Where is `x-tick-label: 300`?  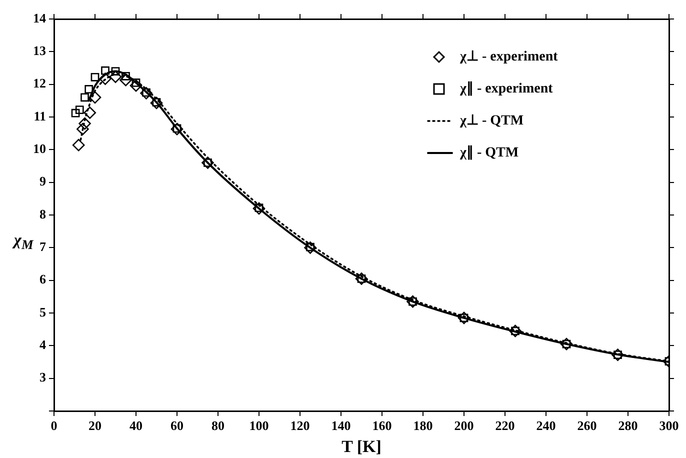 x-tick-label: 300 is located at coordinates (669, 426).